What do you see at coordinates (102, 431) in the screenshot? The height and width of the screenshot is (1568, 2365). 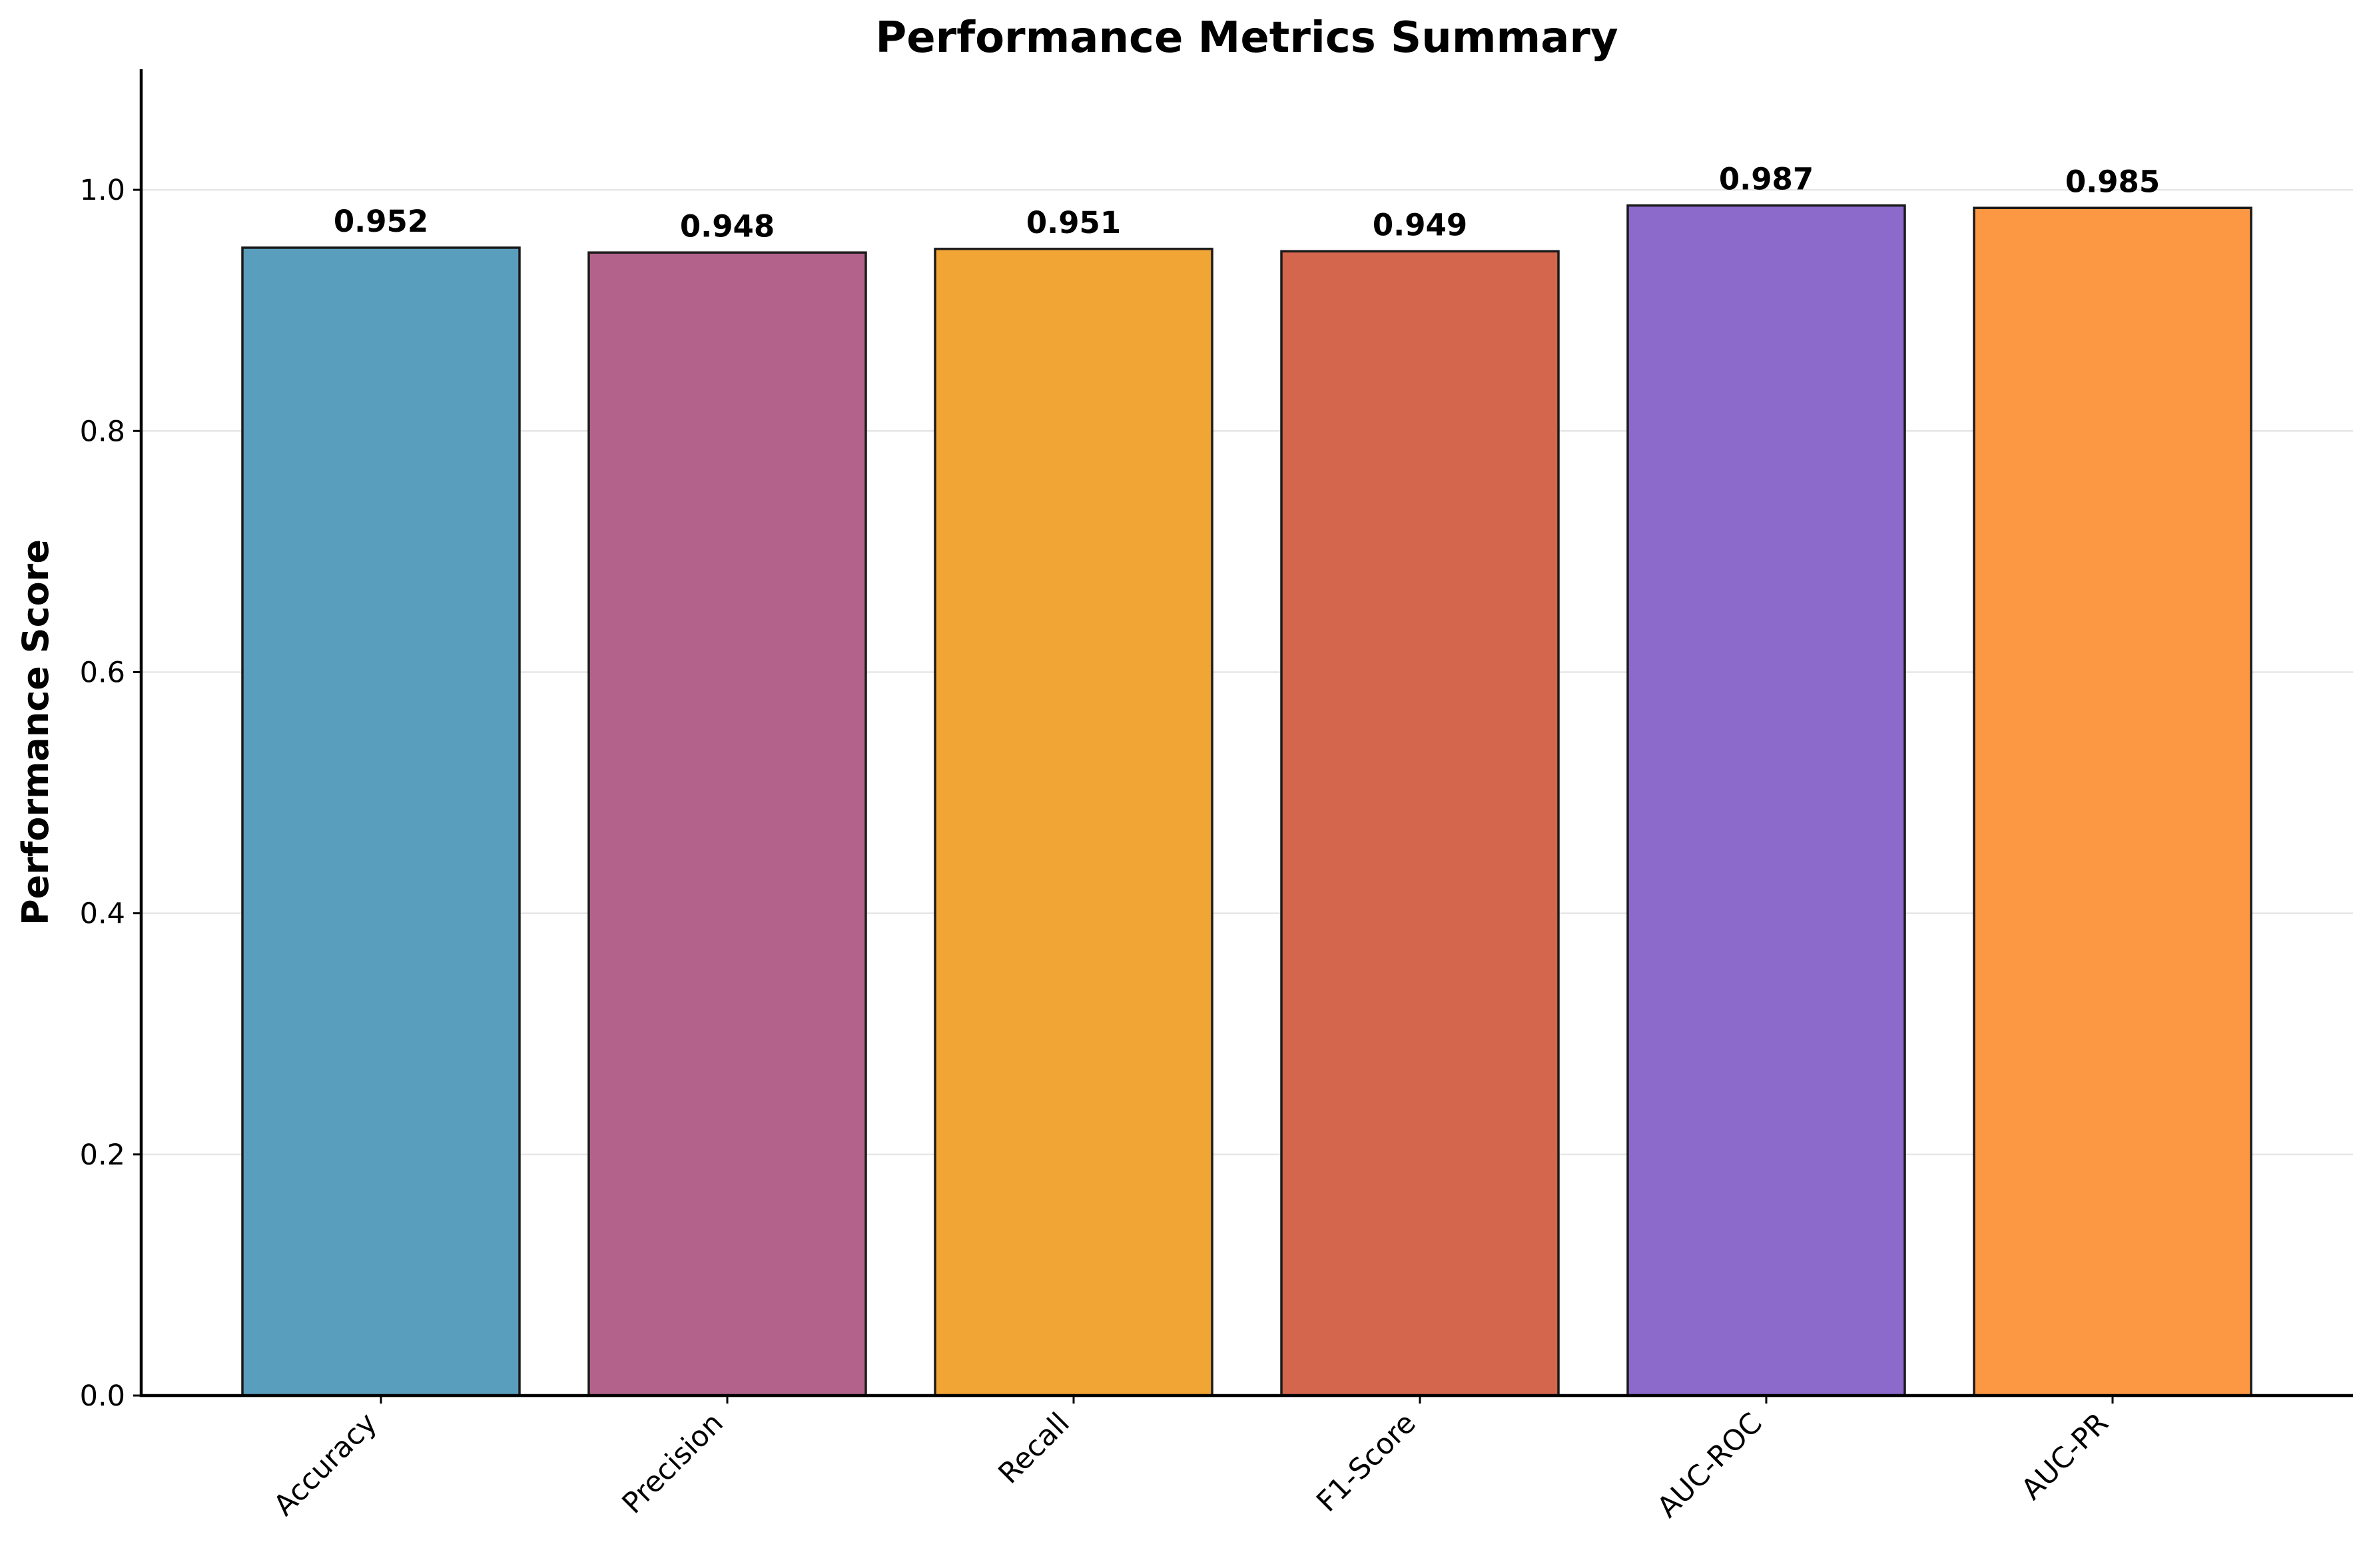 I see `y-tick-label: 0.8` at bounding box center [102, 431].